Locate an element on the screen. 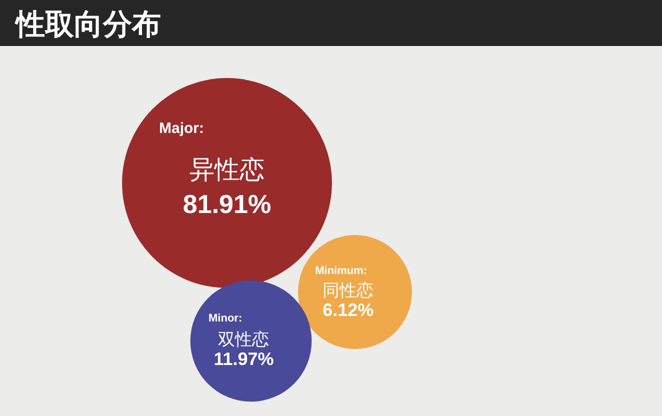 Image resolution: width=662 pixels, height=416 pixels. category-label: 双性恋 is located at coordinates (244, 340).